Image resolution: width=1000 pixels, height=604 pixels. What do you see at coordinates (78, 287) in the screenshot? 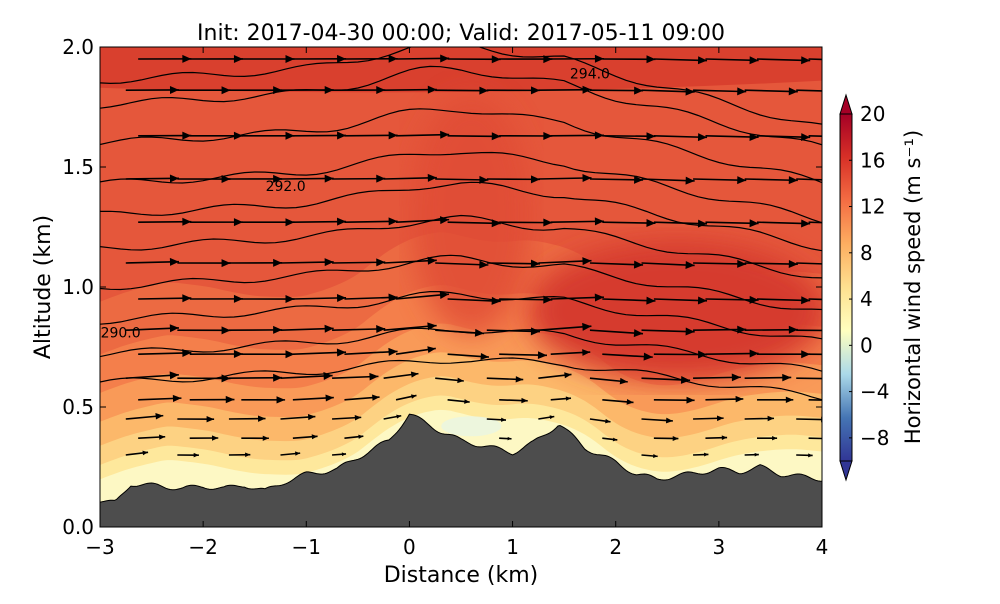
I see `y-tick-label: 1.0` at bounding box center [78, 287].